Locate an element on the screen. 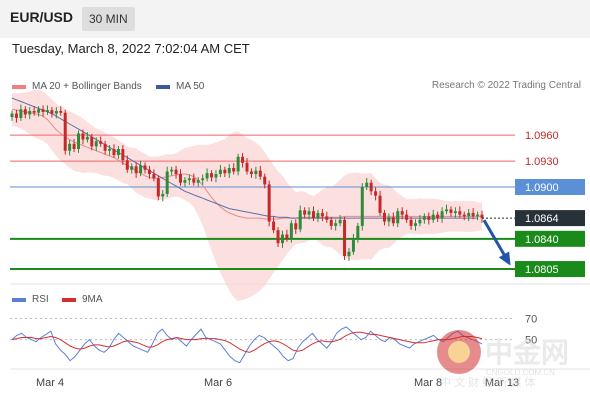  rsi-level-label-1: 50 is located at coordinates (531, 341).